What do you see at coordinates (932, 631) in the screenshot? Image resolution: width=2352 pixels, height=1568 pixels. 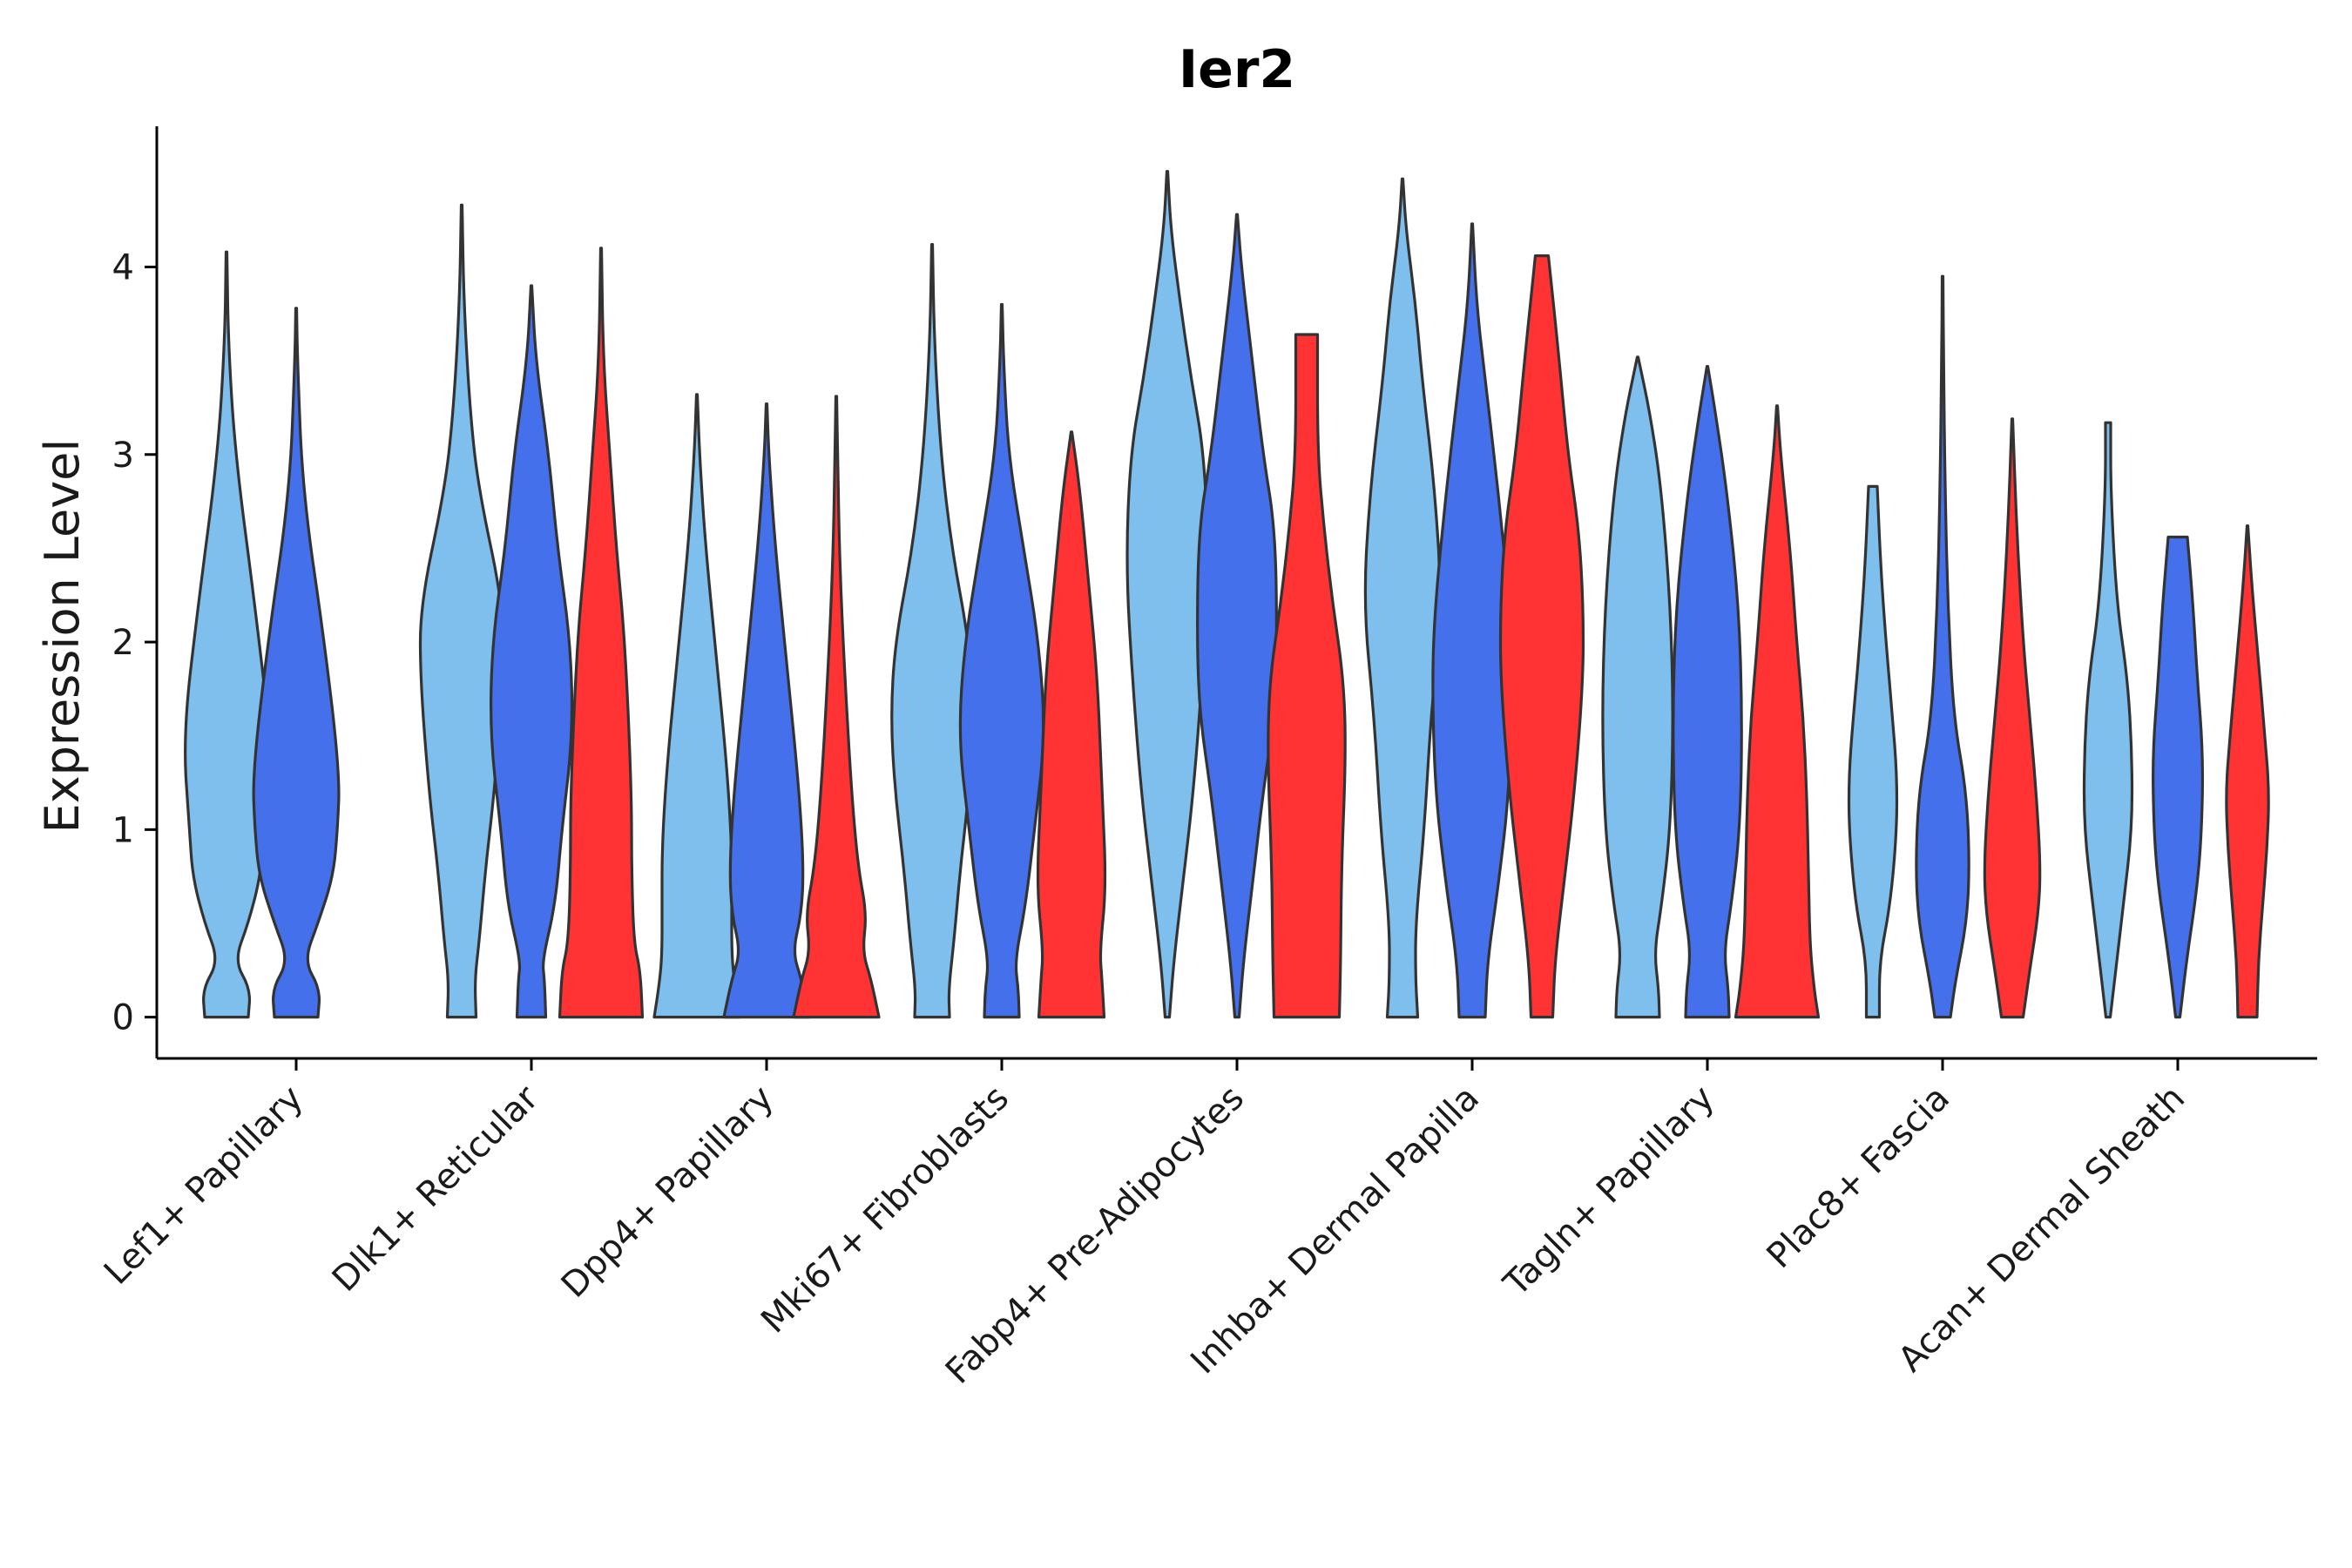 I see `violin-mki67-fibroblasts-s1` at bounding box center [932, 631].